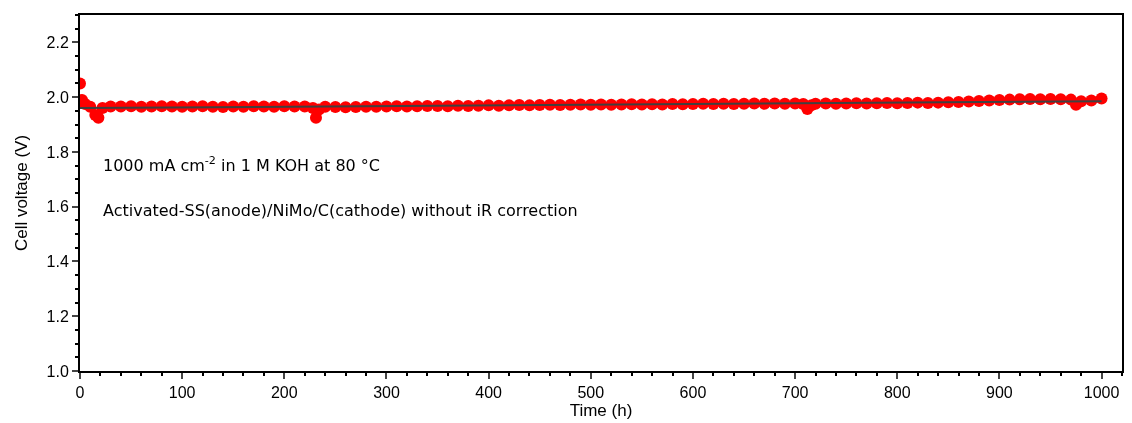  Describe the element at coordinates (57, 371) in the screenshot. I see `y-tick-label: 1.0` at that location.